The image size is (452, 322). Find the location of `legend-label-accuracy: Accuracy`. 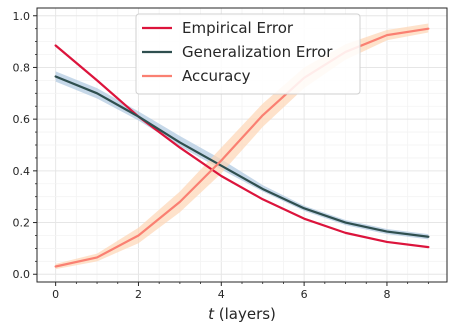

legend-label-accuracy: Accuracy is located at coordinates (216, 76).